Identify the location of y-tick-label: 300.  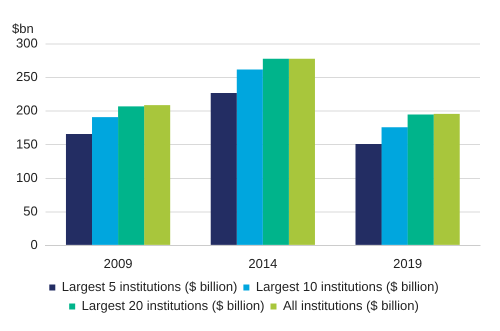
(27, 43).